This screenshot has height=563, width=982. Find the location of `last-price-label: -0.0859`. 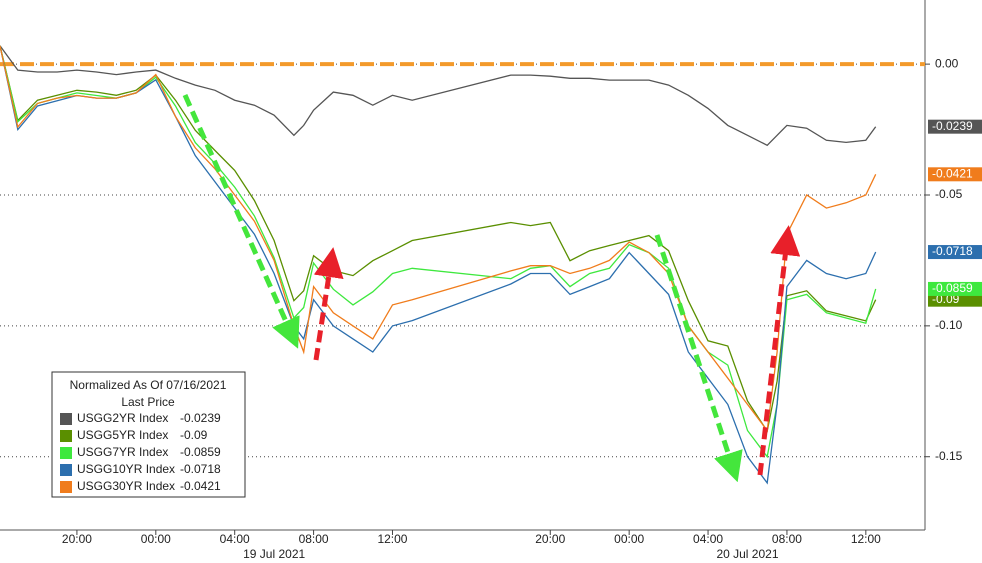

last-price-label: -0.0859 is located at coordinates (952, 288).